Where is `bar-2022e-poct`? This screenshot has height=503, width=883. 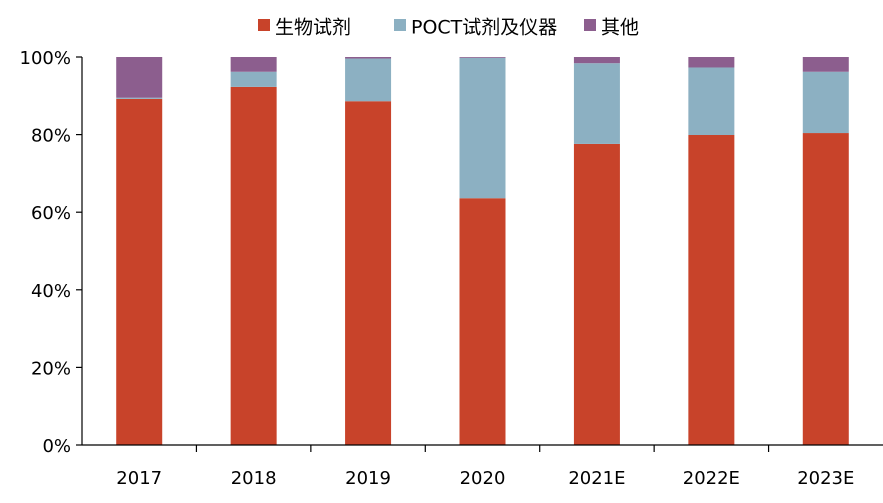 bar-2022e-poct is located at coordinates (711, 101).